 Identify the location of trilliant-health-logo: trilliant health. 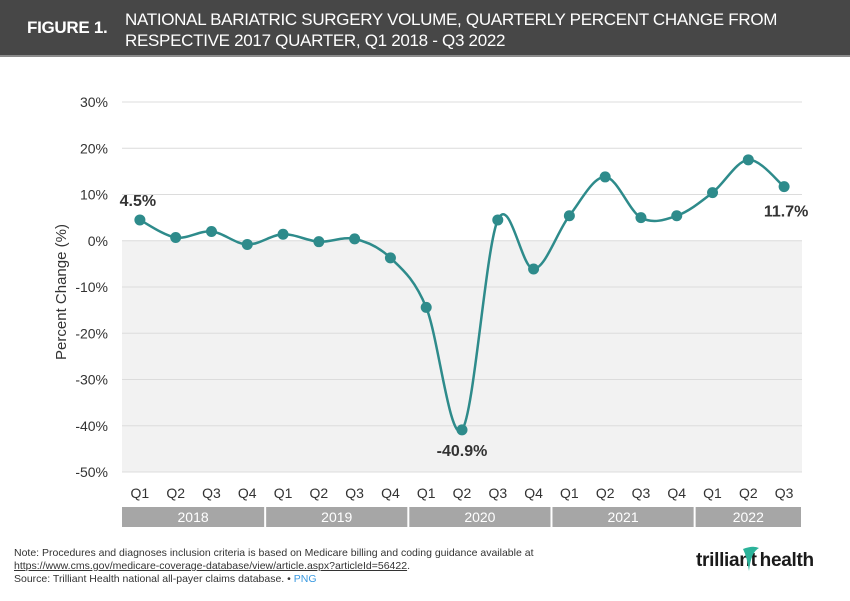
(755, 561).